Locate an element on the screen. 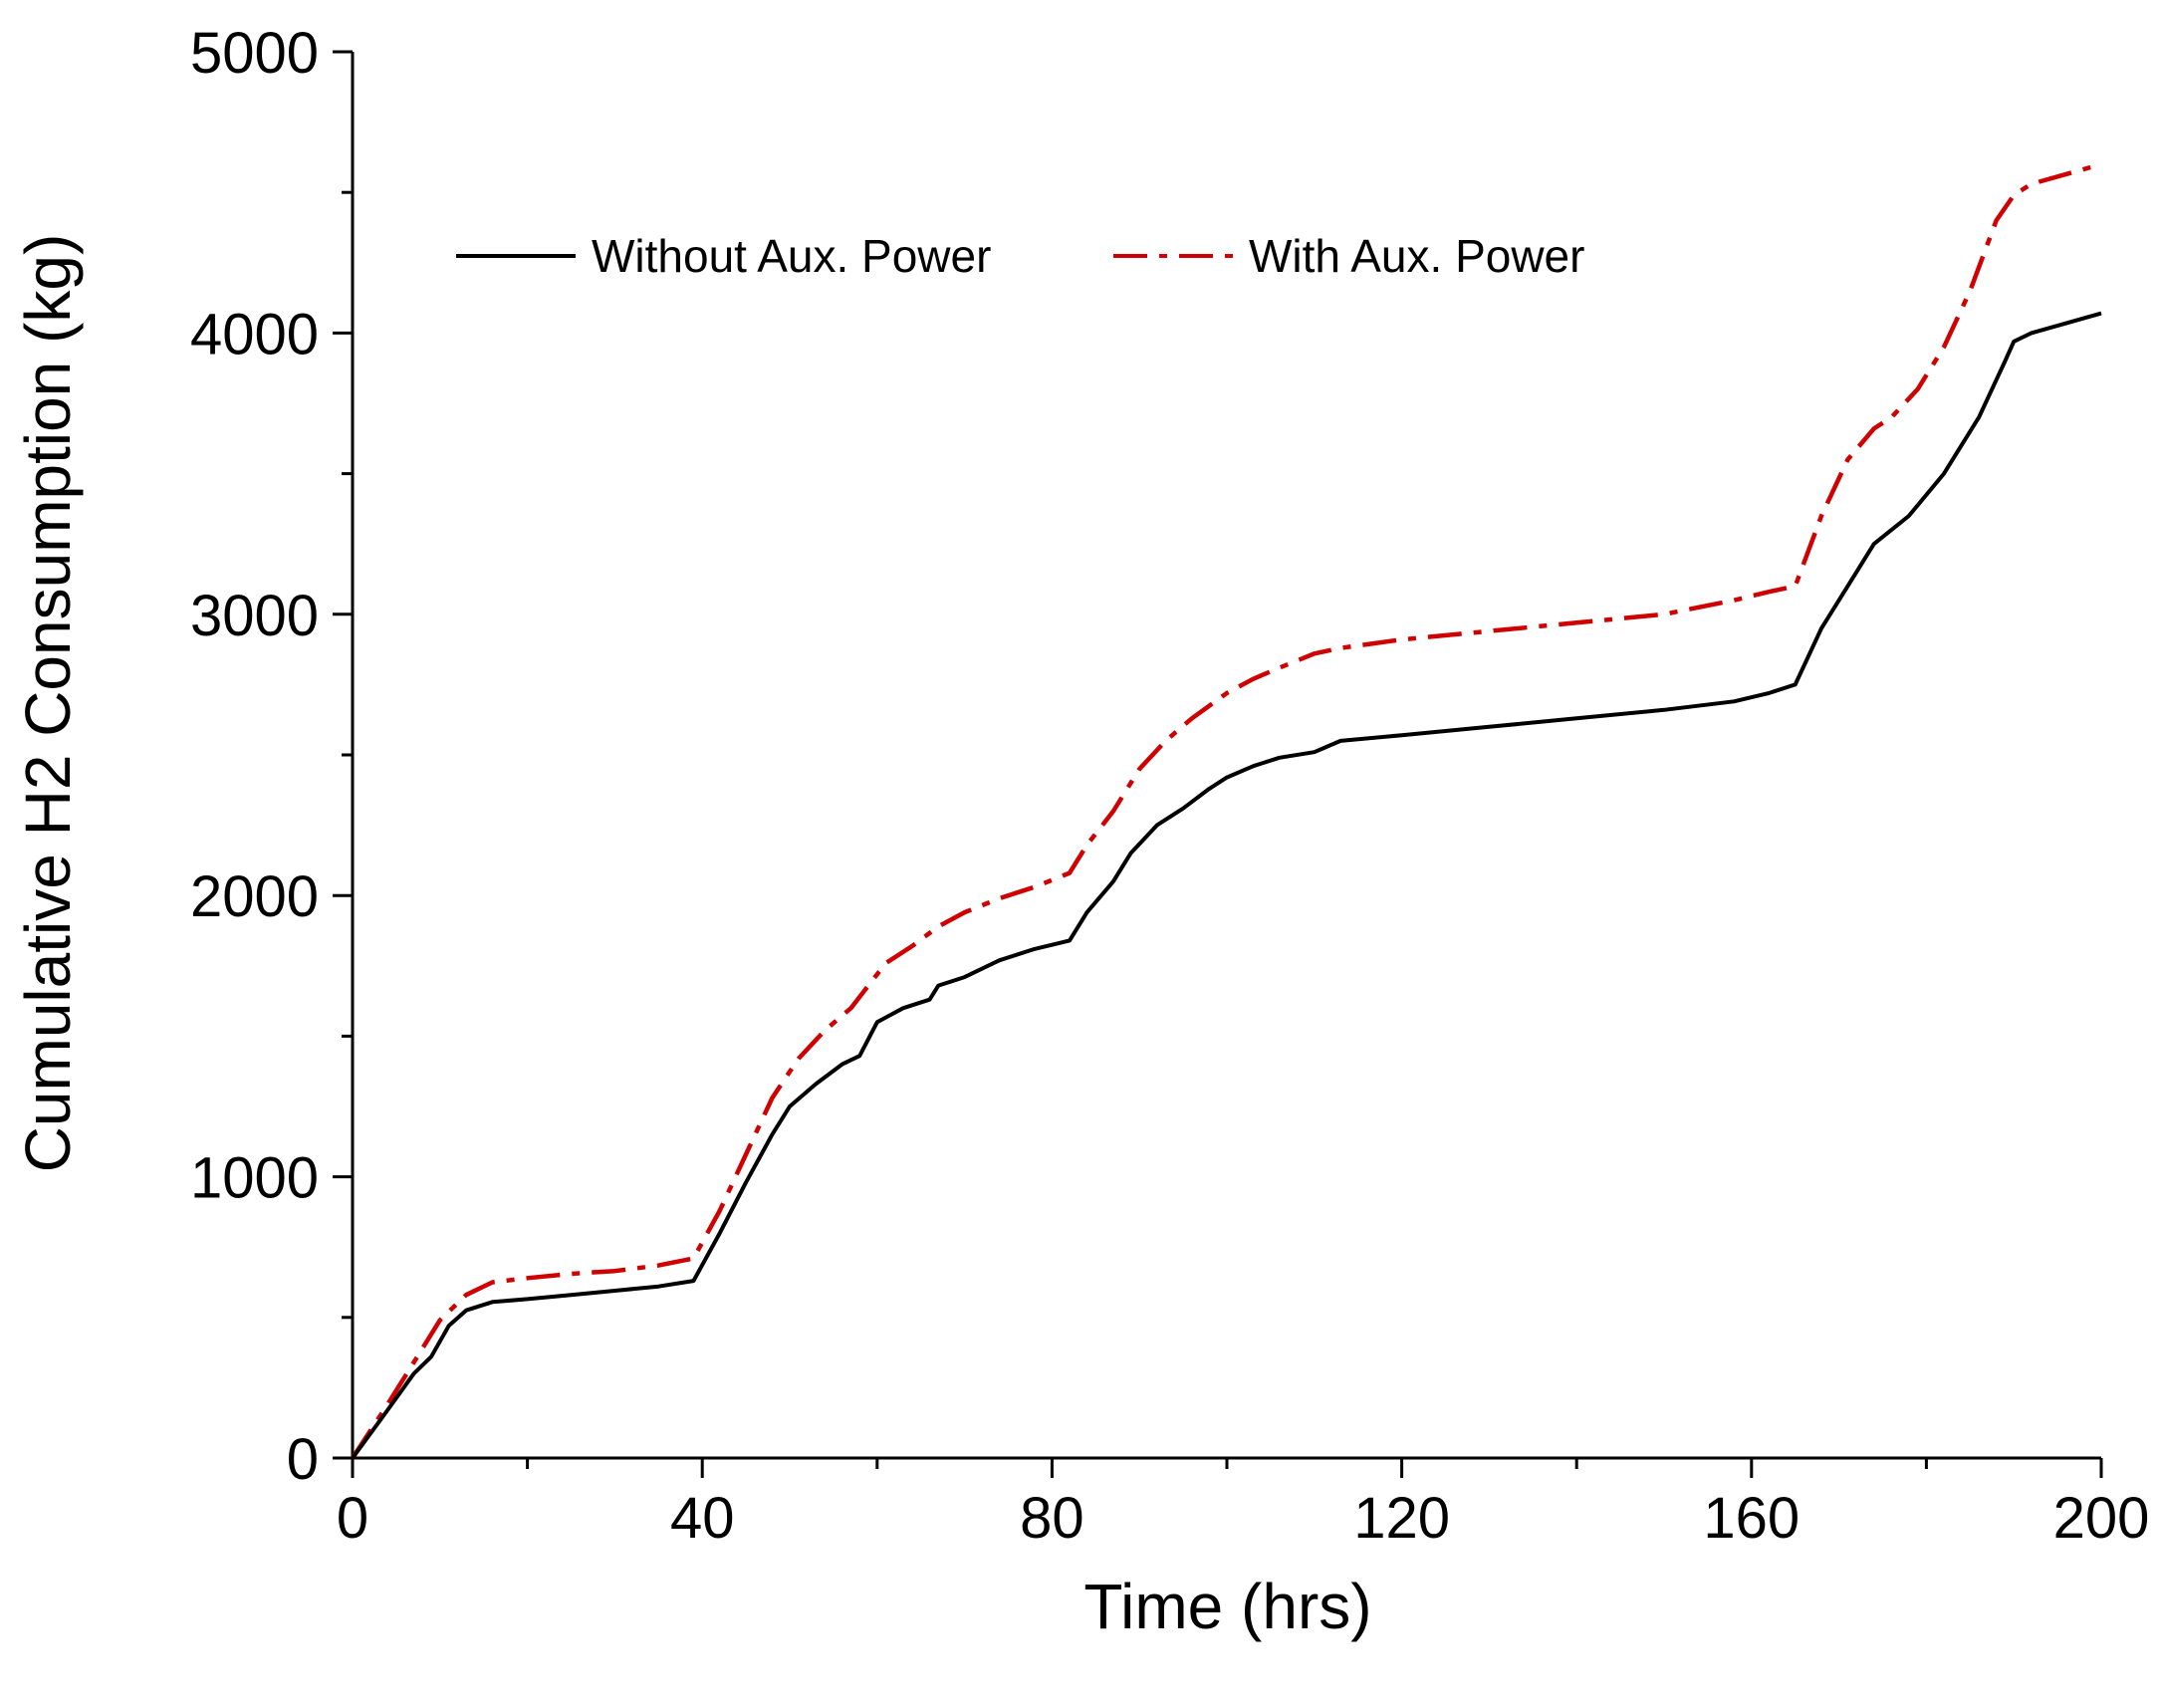 This screenshot has height=1708, width=2161. legend-label: With Aux. Power is located at coordinates (1416, 256).